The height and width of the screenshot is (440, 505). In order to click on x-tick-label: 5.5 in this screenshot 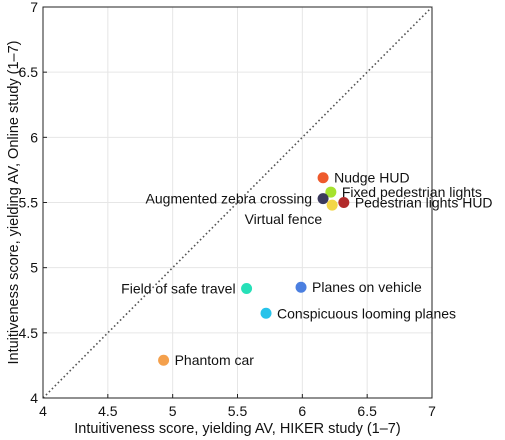, I will do `click(238, 411)`.